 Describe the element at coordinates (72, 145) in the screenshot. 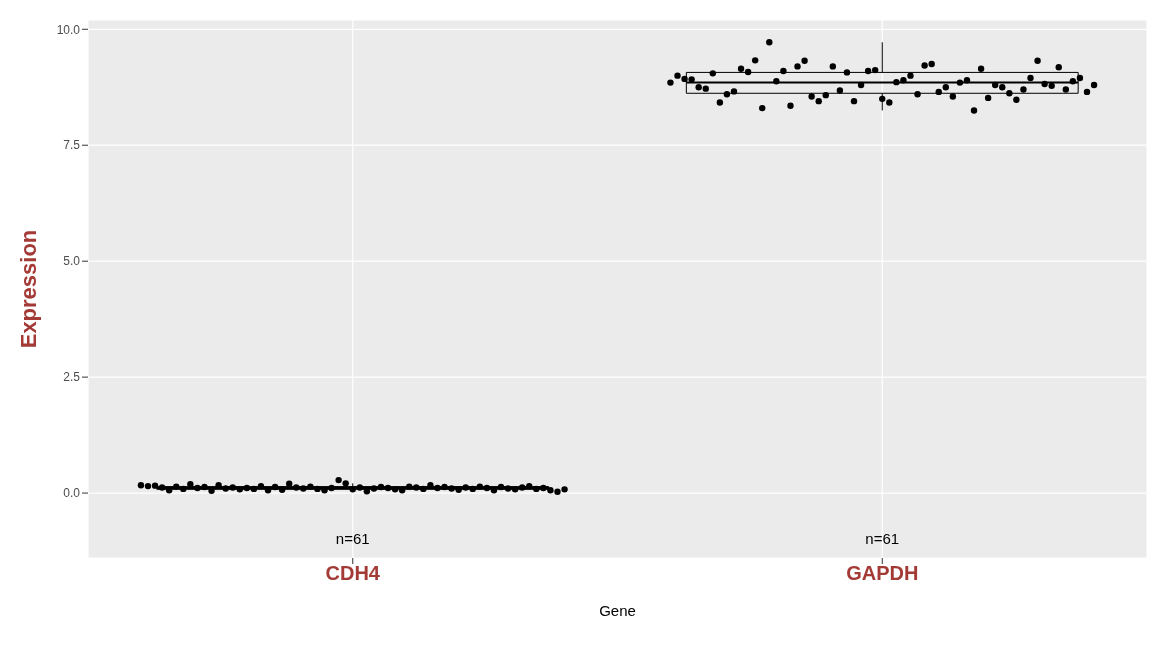

I see `y-tick-label: 7.5` at that location.